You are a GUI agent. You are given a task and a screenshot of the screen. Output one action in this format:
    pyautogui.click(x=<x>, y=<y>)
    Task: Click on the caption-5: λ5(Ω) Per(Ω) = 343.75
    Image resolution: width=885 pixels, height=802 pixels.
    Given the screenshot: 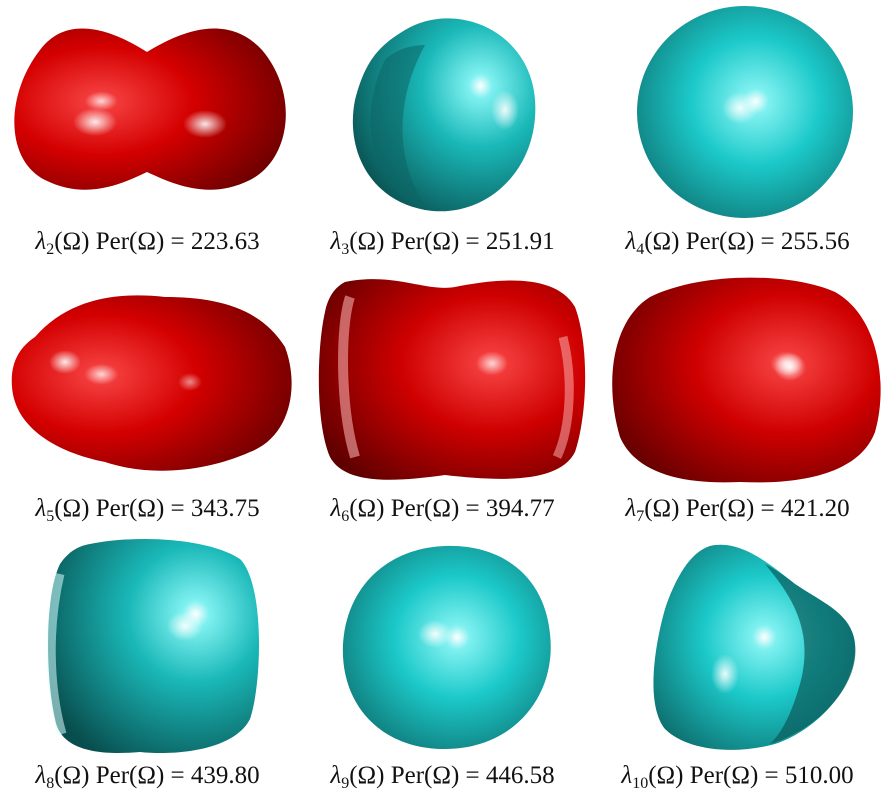 What is the action you would take?
    pyautogui.click(x=147, y=510)
    